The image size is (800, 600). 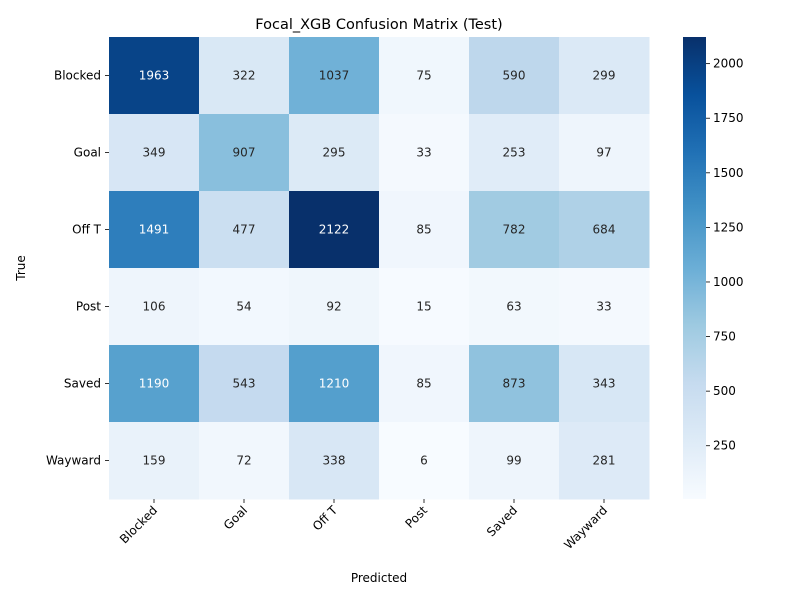 I want to click on cell-value-label: 15, so click(x=423, y=307).